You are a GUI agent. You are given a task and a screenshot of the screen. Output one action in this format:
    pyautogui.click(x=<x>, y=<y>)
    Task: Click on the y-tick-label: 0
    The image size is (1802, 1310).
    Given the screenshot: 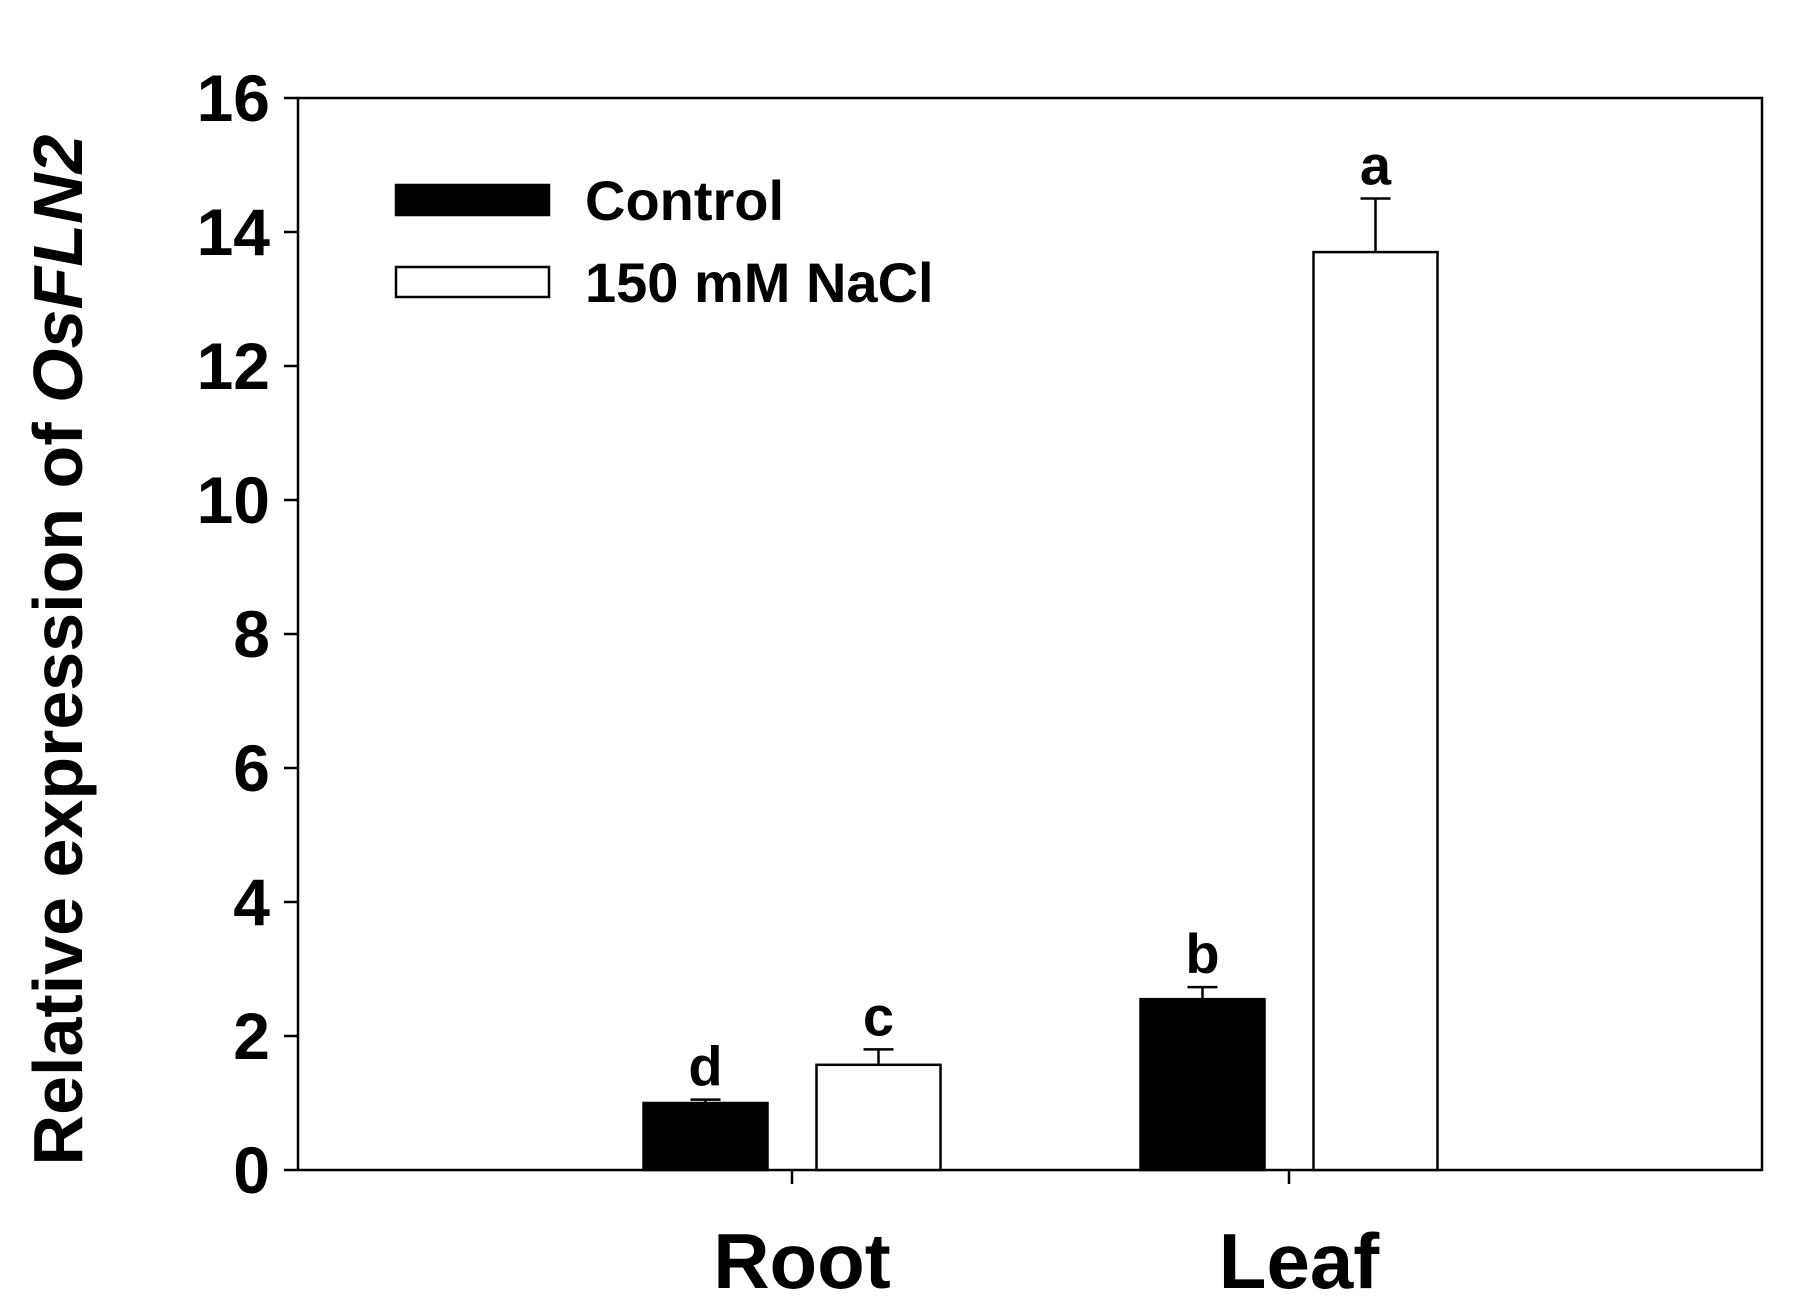 What is the action you would take?
    pyautogui.click(x=251, y=1170)
    